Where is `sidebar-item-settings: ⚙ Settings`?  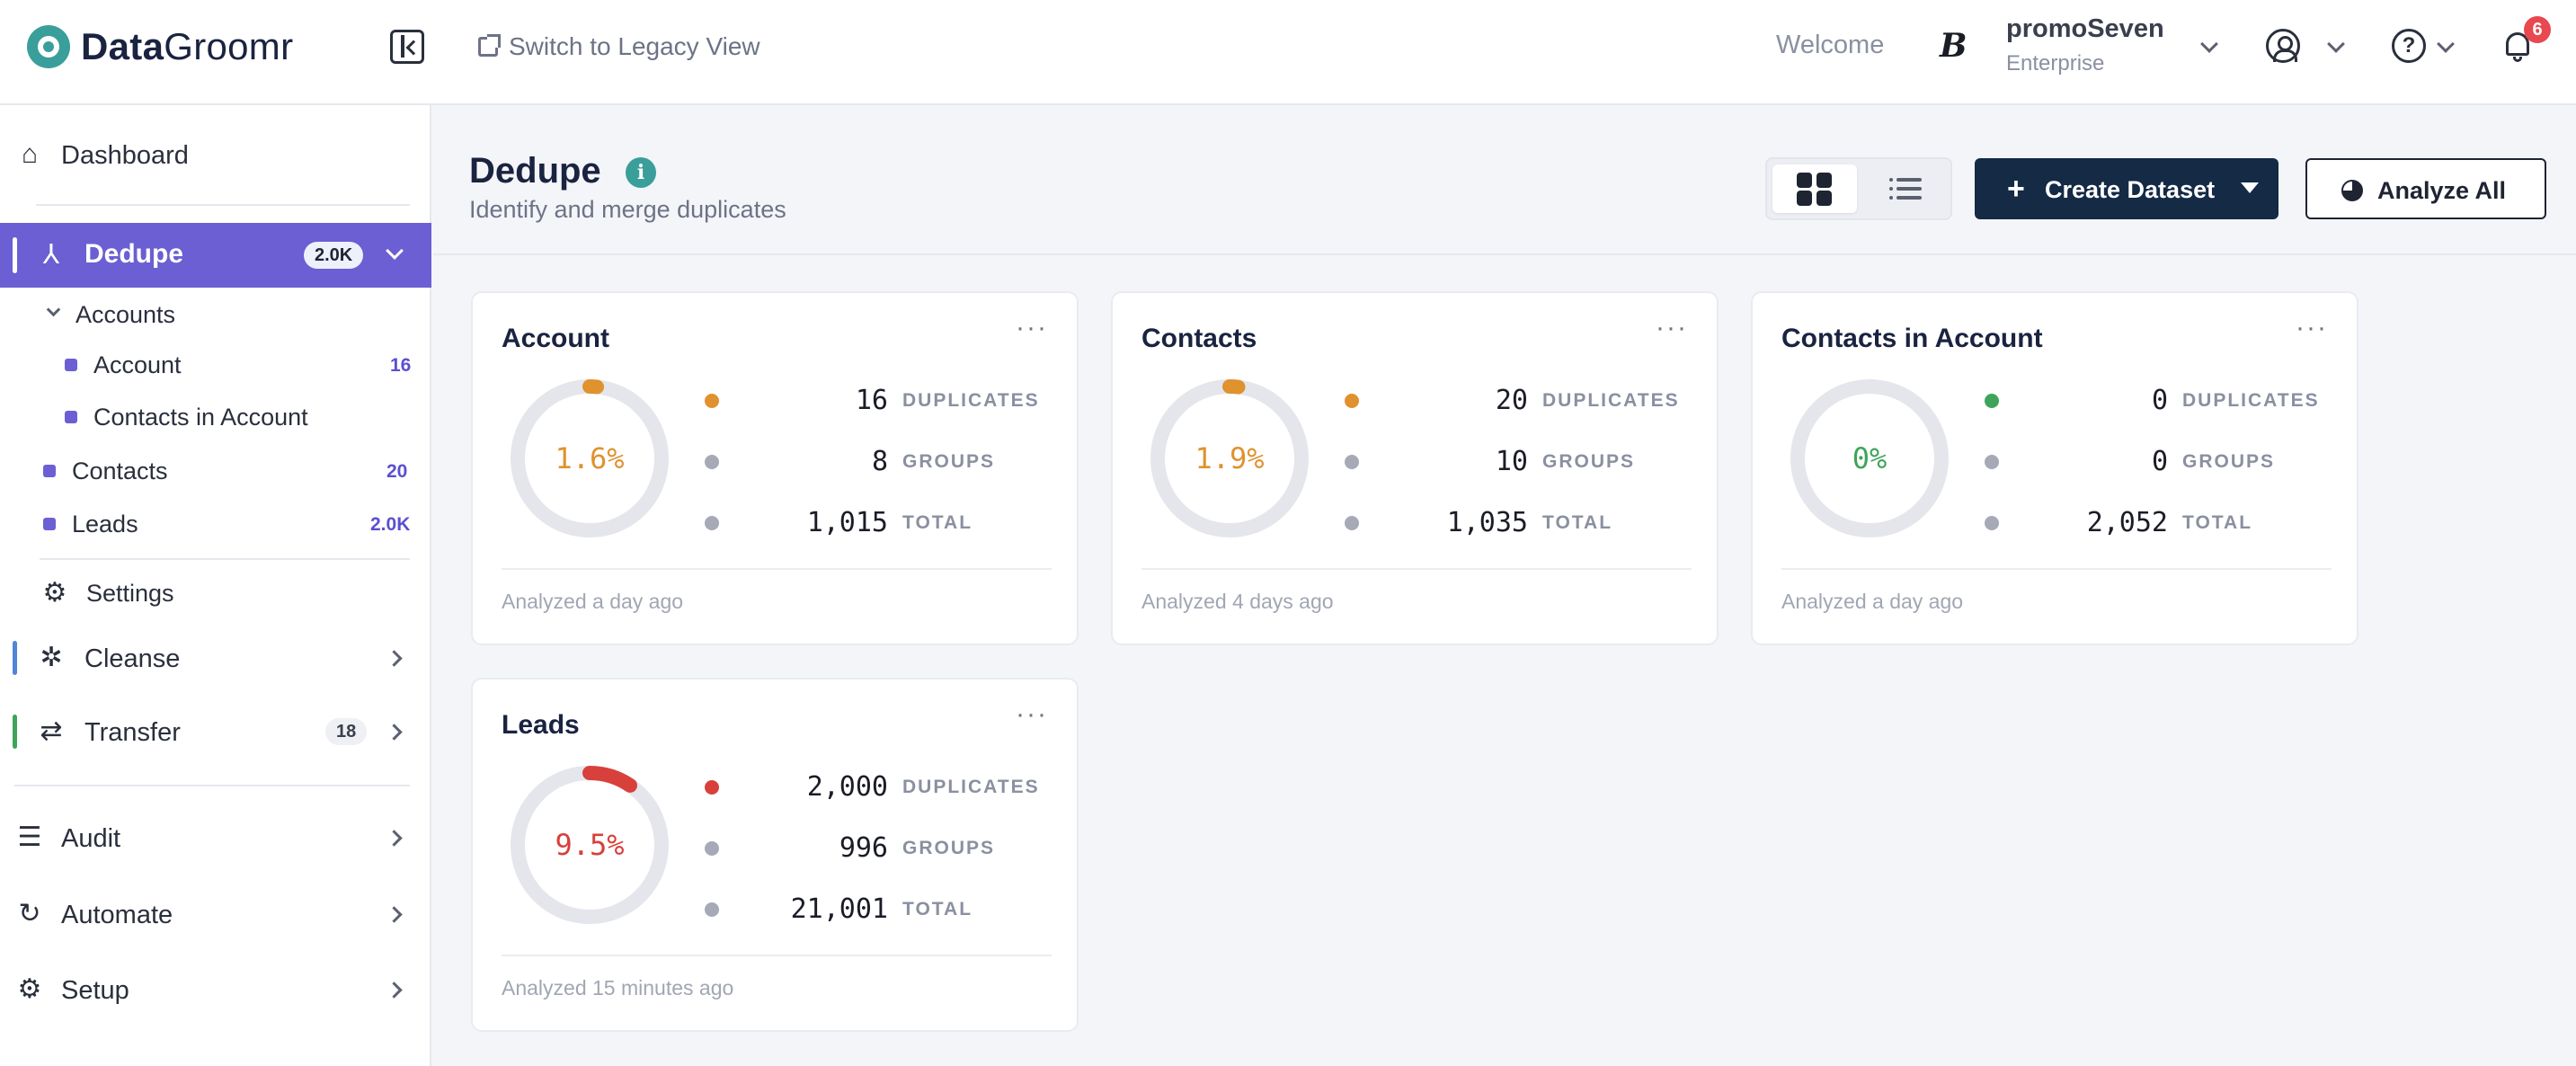
sidebar-item-settings: ⚙ Settings is located at coordinates (108, 593).